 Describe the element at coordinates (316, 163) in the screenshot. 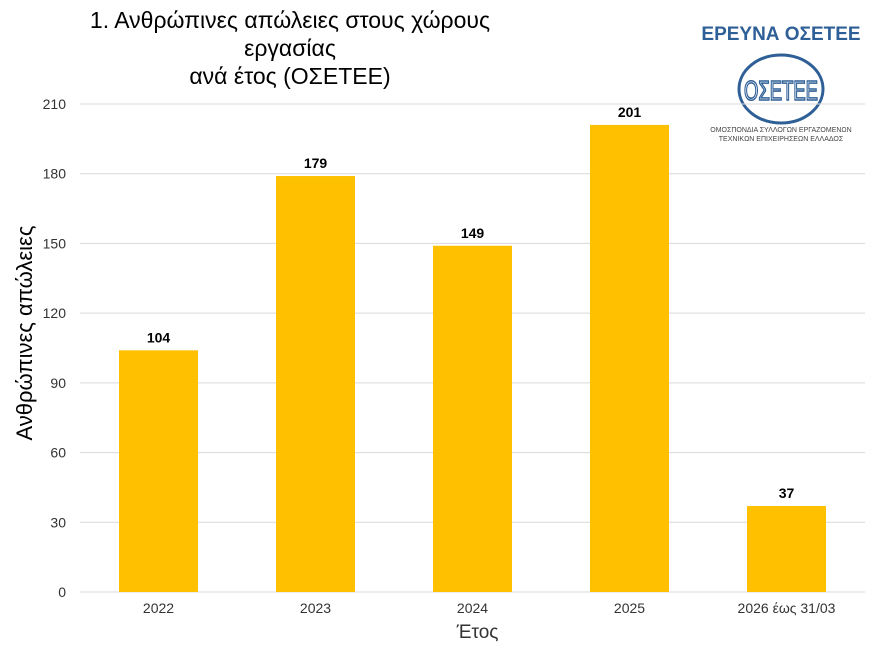

I see `data-label: 179` at that location.